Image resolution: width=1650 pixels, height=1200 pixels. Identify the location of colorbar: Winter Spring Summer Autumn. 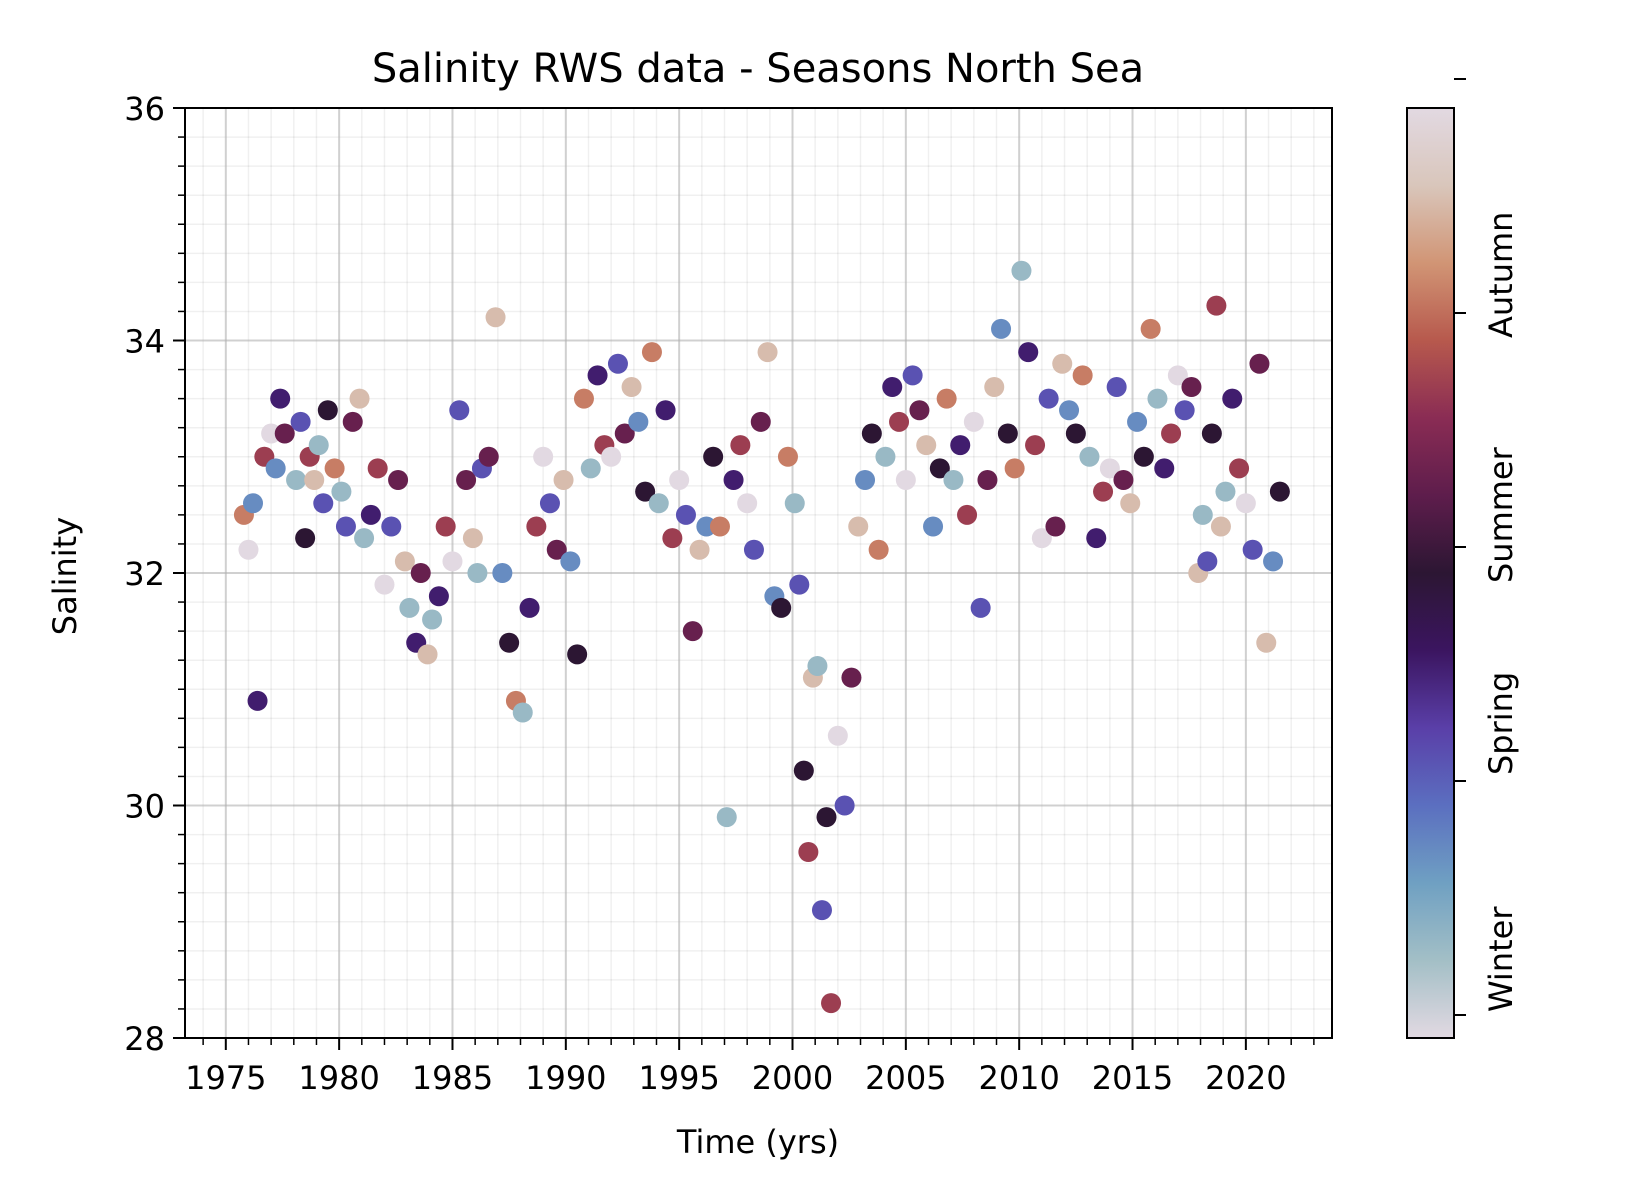
(1463, 558).